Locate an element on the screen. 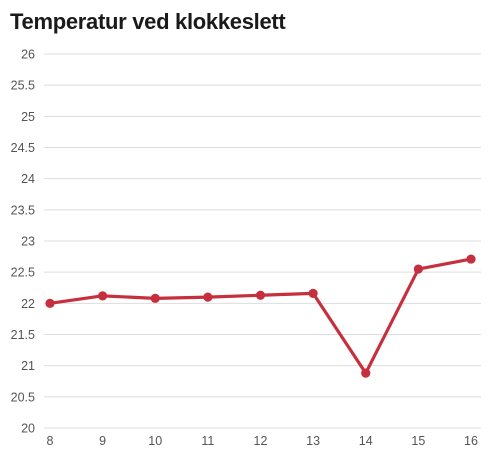 The height and width of the screenshot is (463, 493). x-axis-tick-labels: 8 9 10 11 12 13 14 15 16 is located at coordinates (262, 441).